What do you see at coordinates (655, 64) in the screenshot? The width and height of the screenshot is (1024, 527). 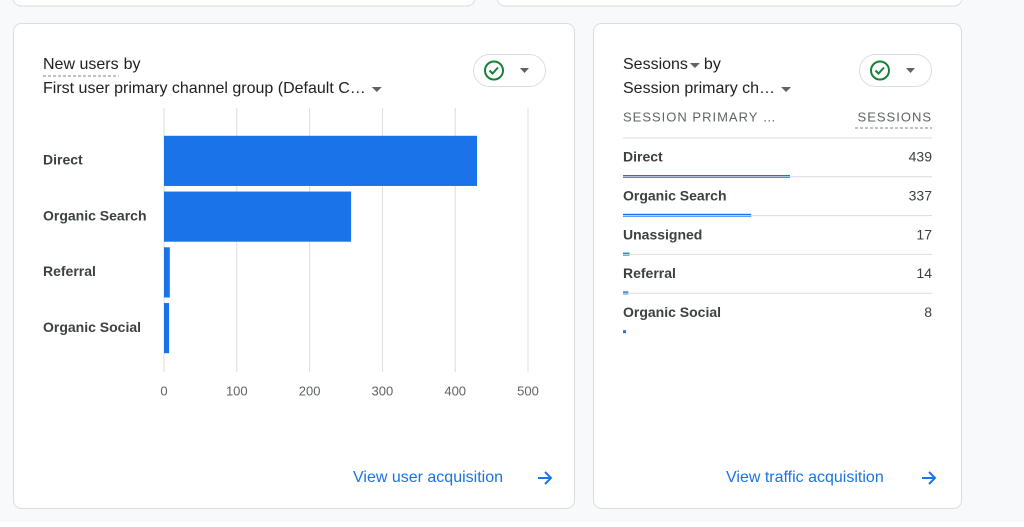 I see `metric-selector: Sessions` at bounding box center [655, 64].